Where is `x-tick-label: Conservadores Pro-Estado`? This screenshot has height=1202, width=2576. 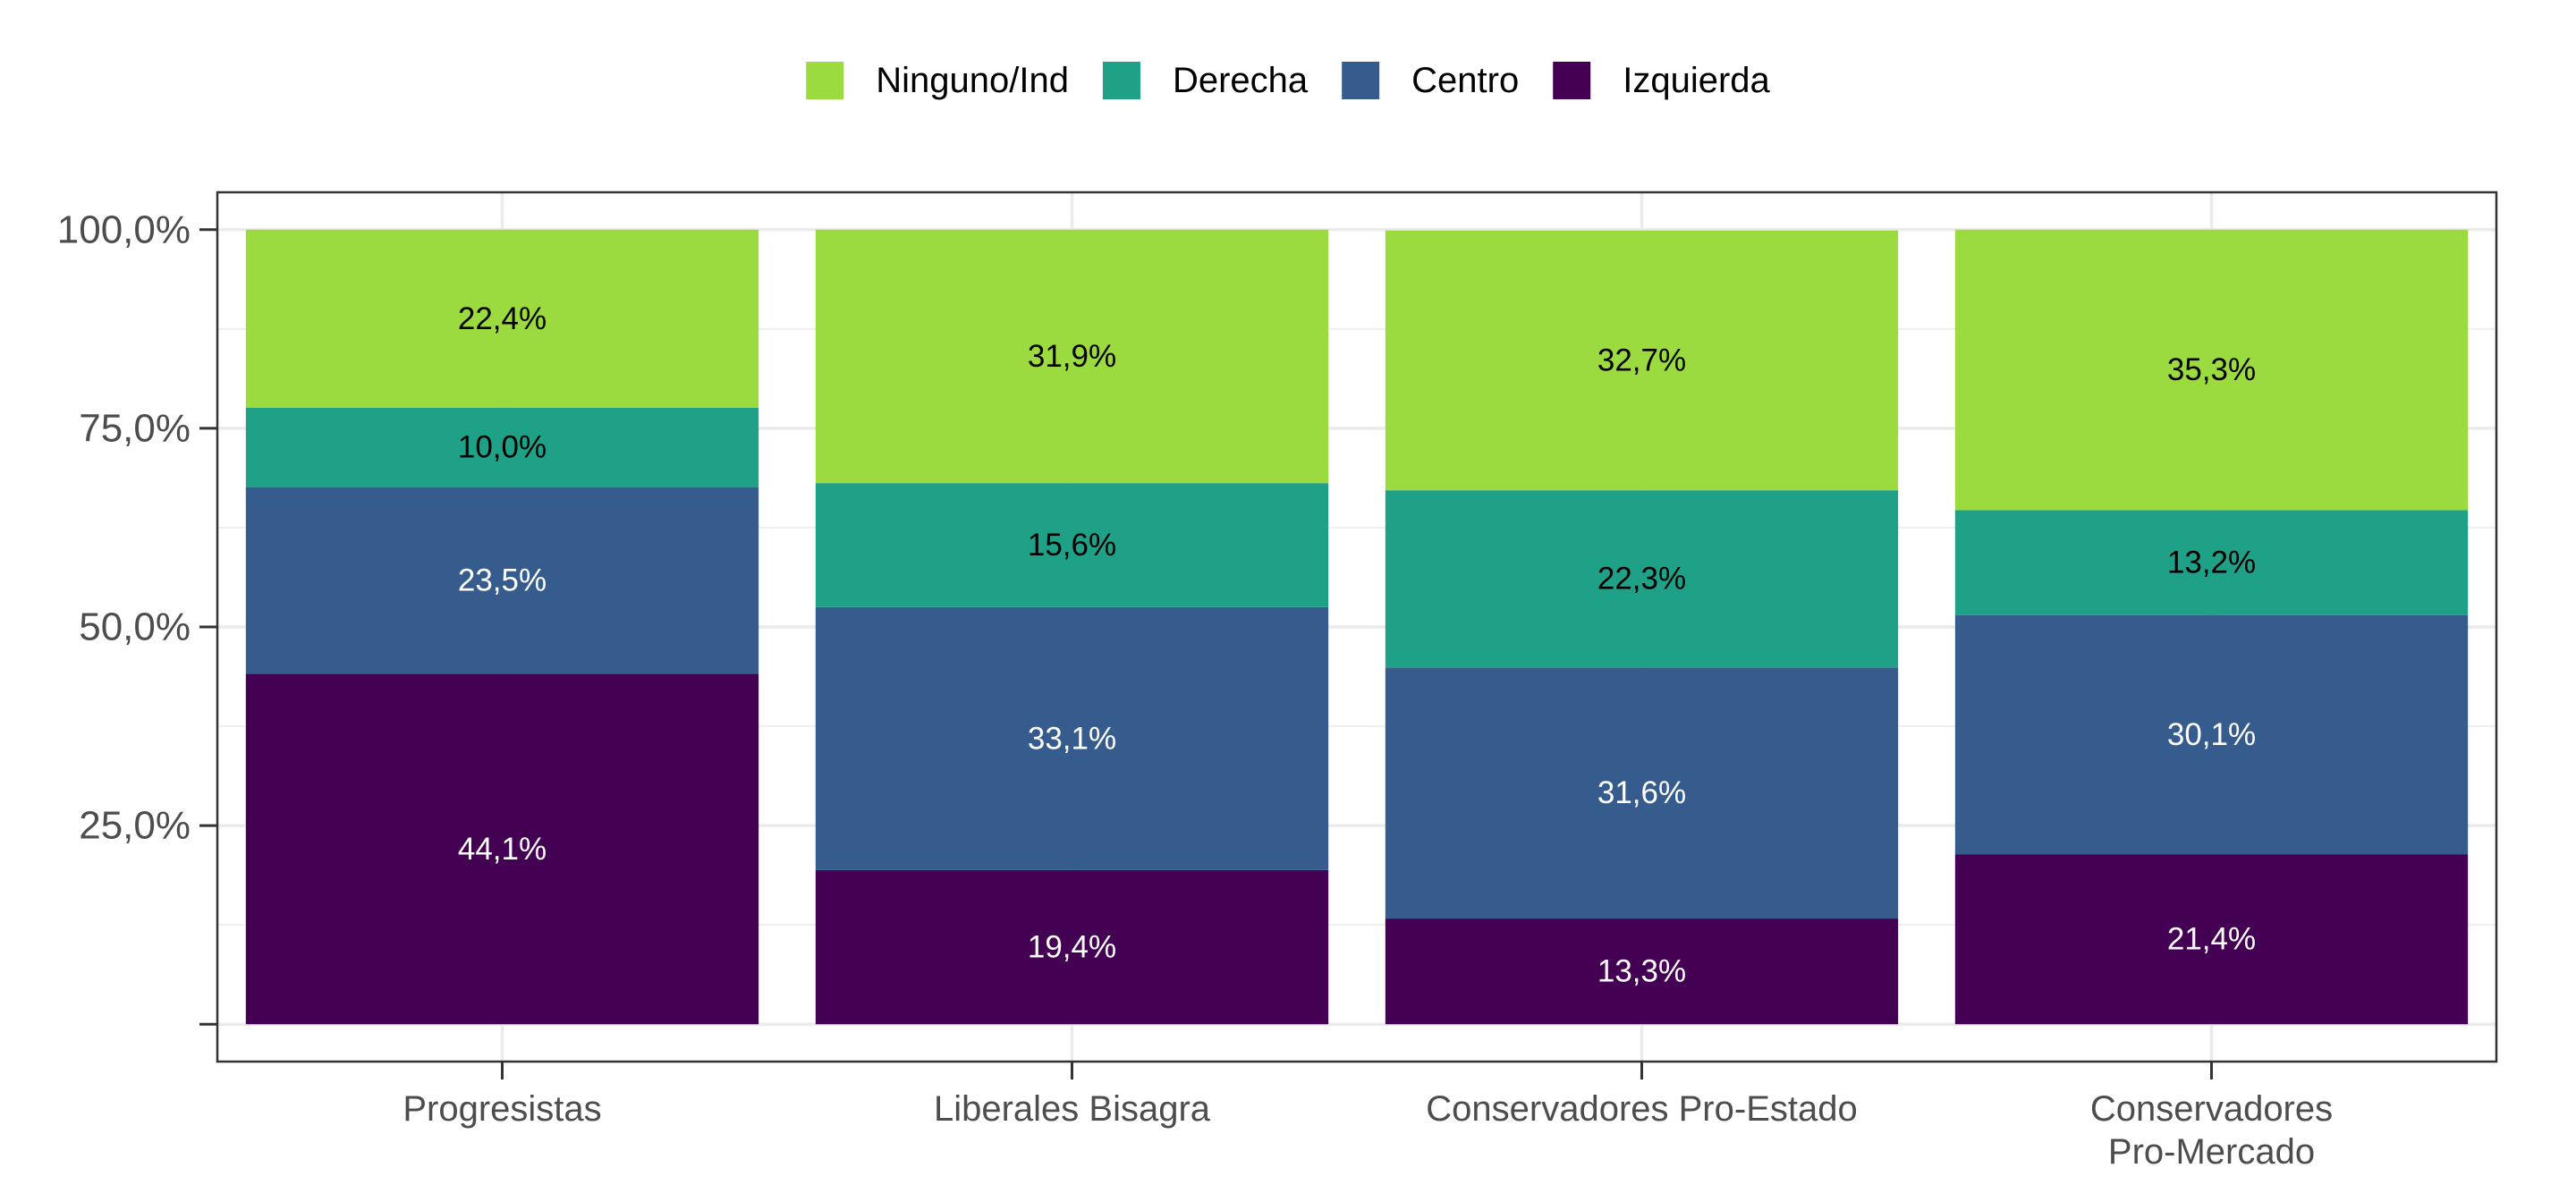 x-tick-label: Conservadores Pro-Estado is located at coordinates (1641, 1109).